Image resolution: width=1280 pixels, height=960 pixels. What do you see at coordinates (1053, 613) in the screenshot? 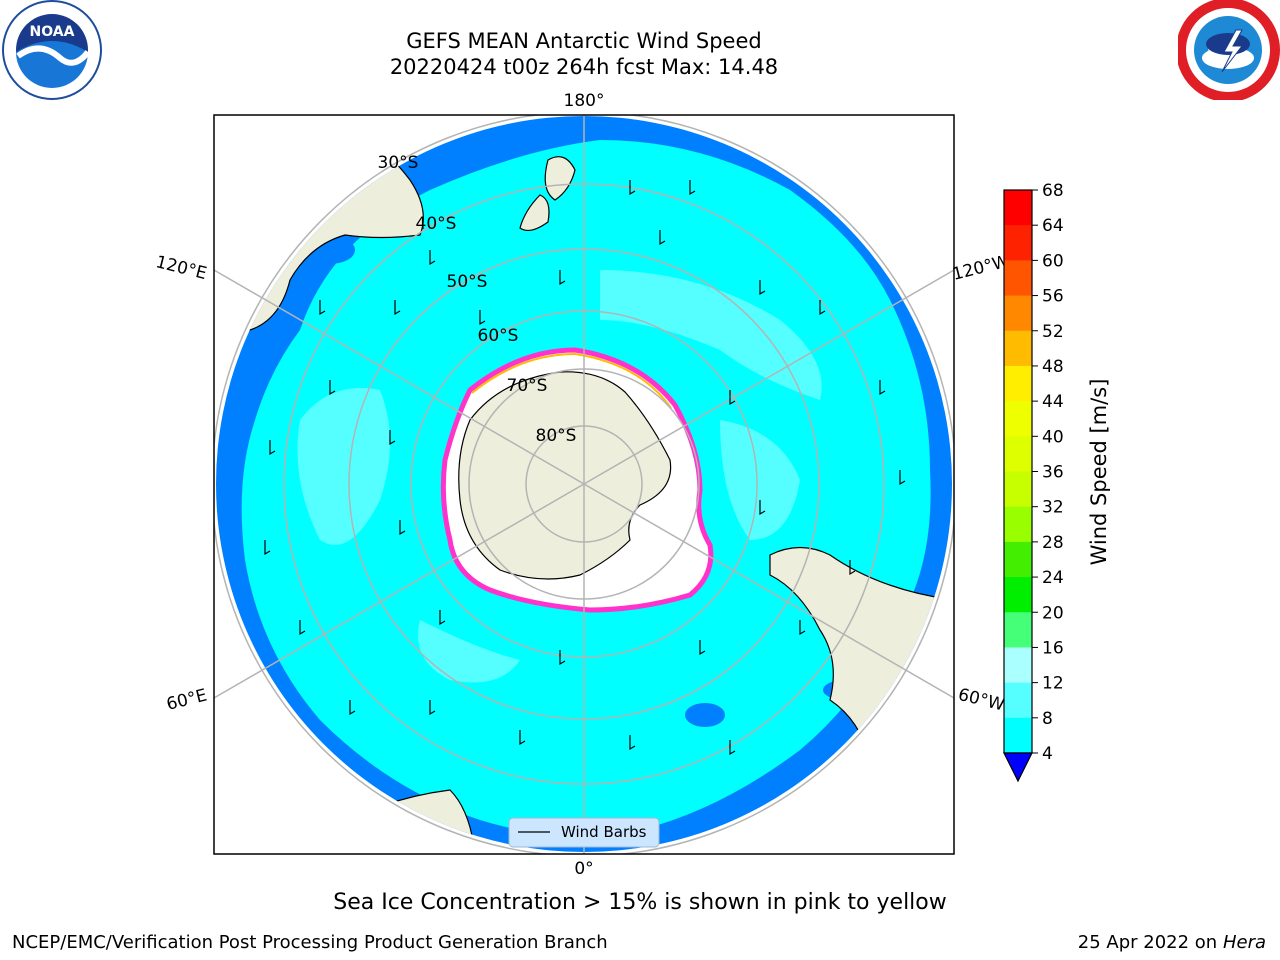
I see `colorbar-tick-label: 20` at bounding box center [1053, 613].